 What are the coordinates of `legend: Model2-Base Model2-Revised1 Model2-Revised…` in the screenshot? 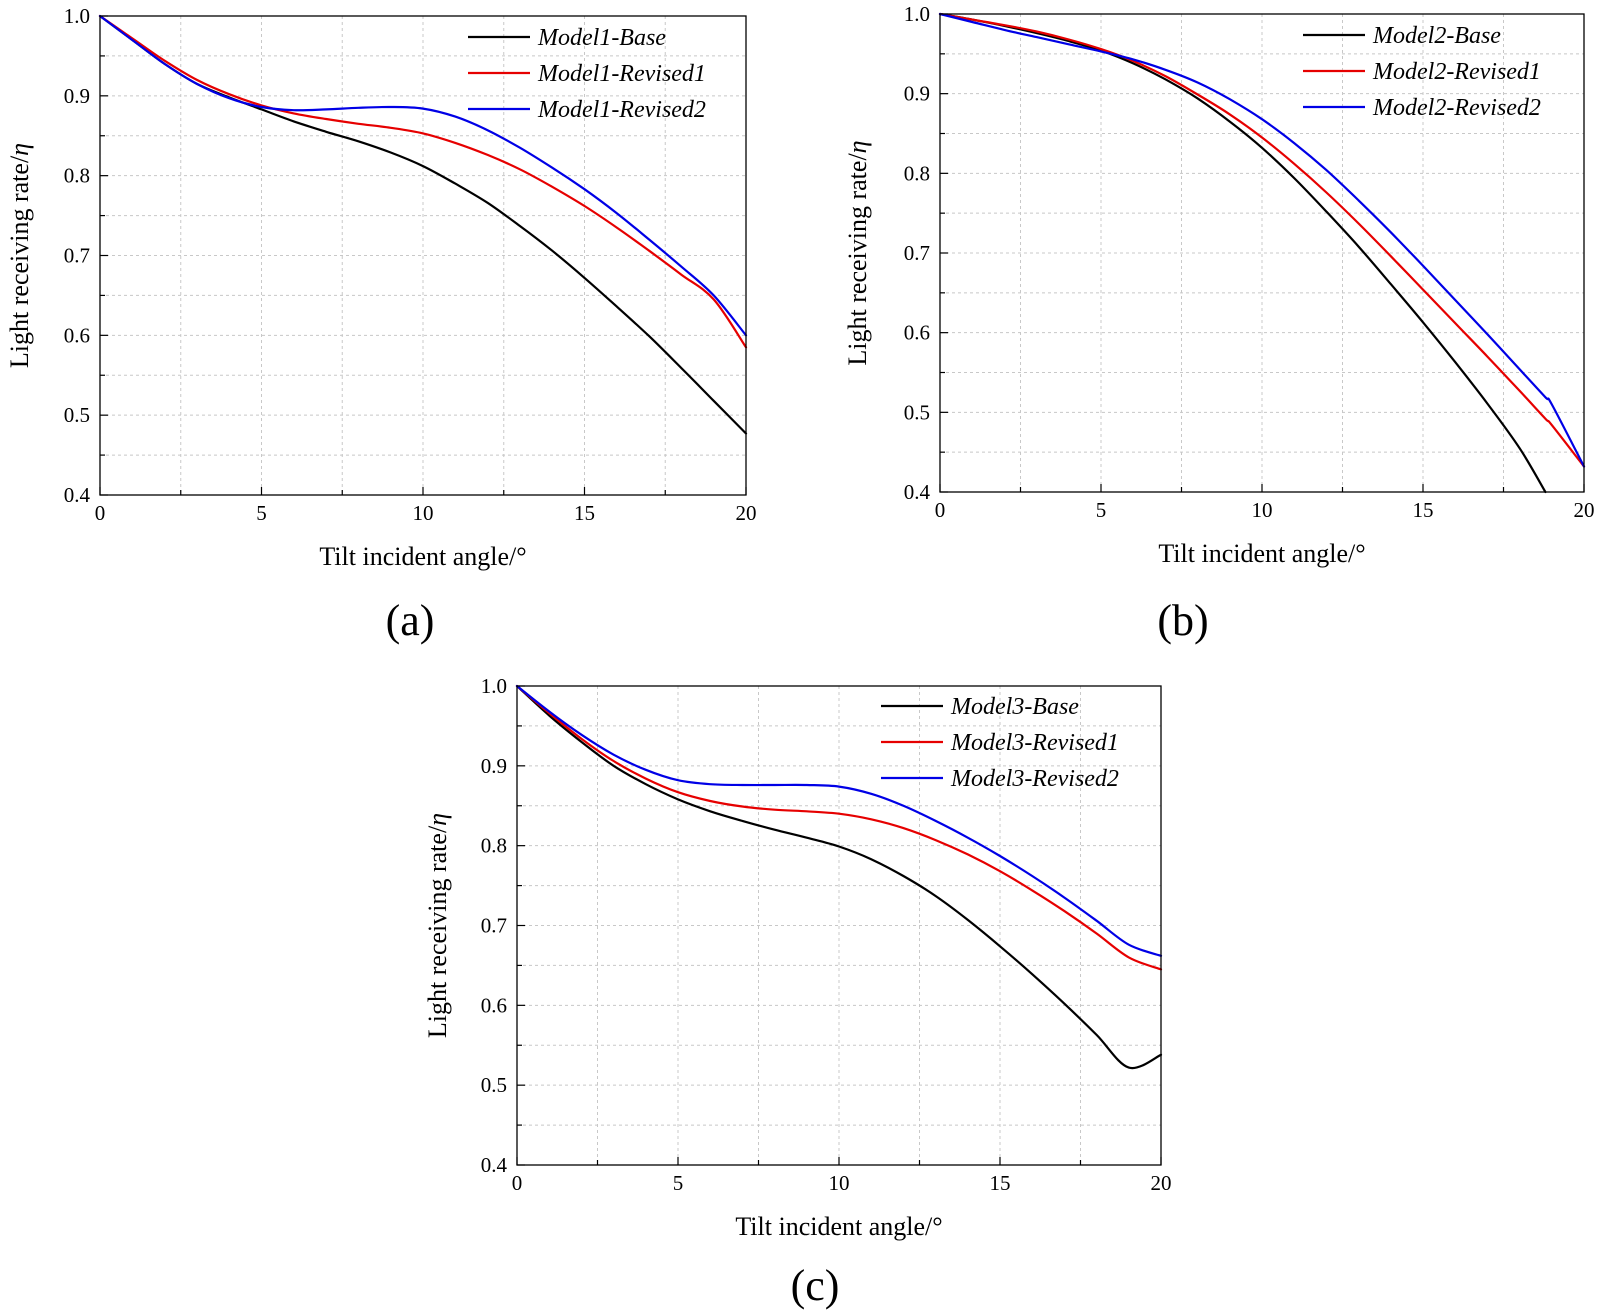 It's located at (1422, 72).